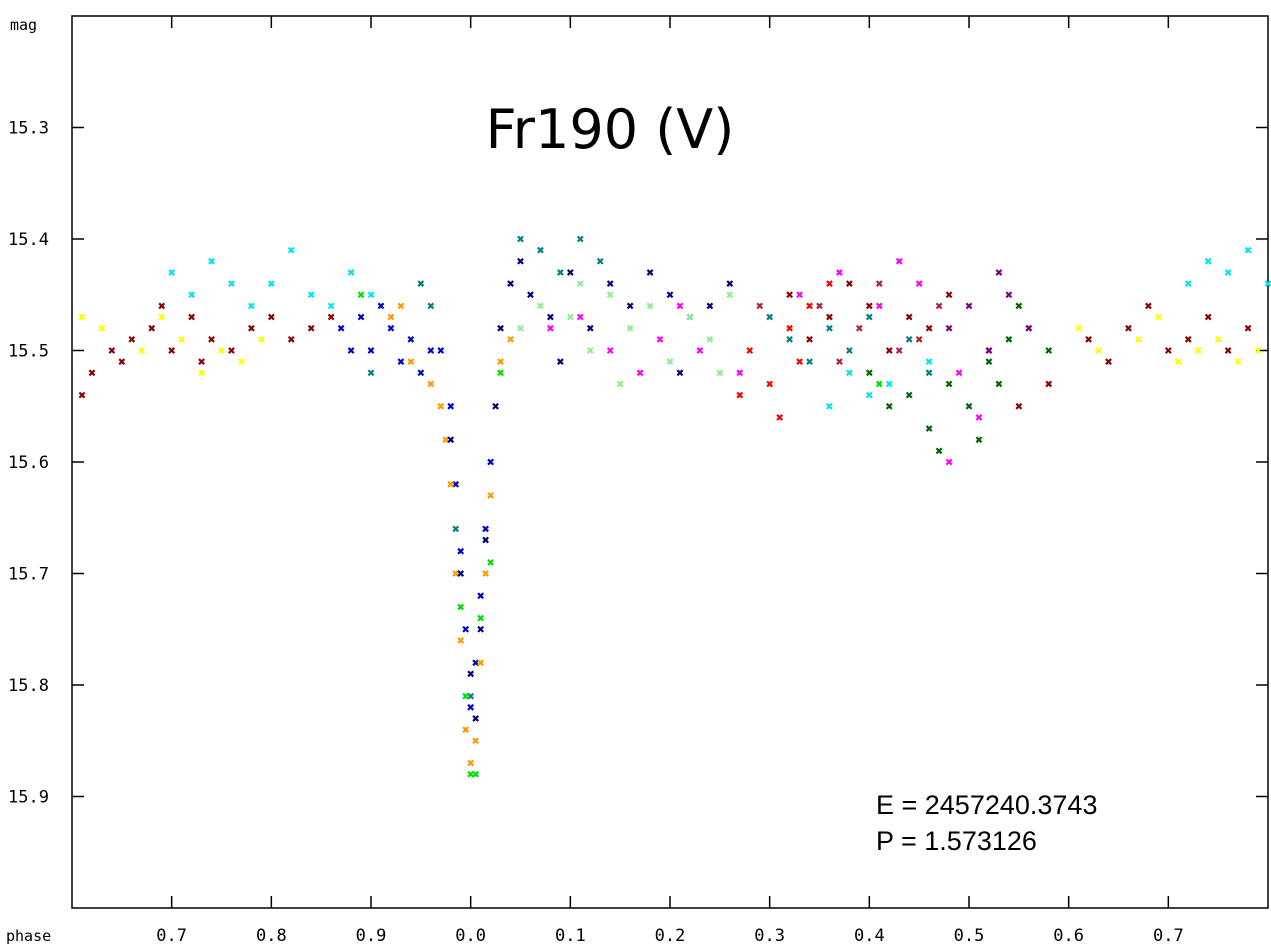  What do you see at coordinates (470, 936) in the screenshot?
I see `x-tick-label: 0.0` at bounding box center [470, 936].